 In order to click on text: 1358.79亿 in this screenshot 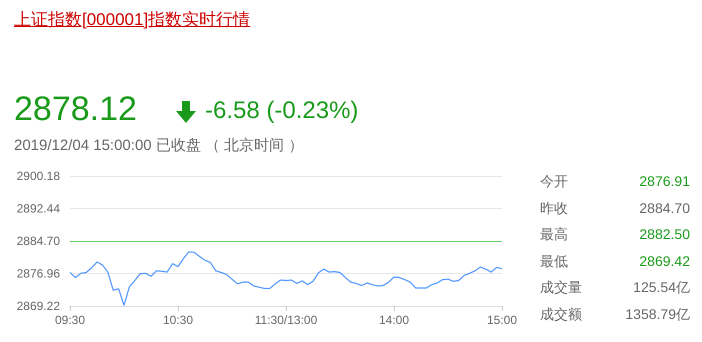, I will do `click(657, 314)`.